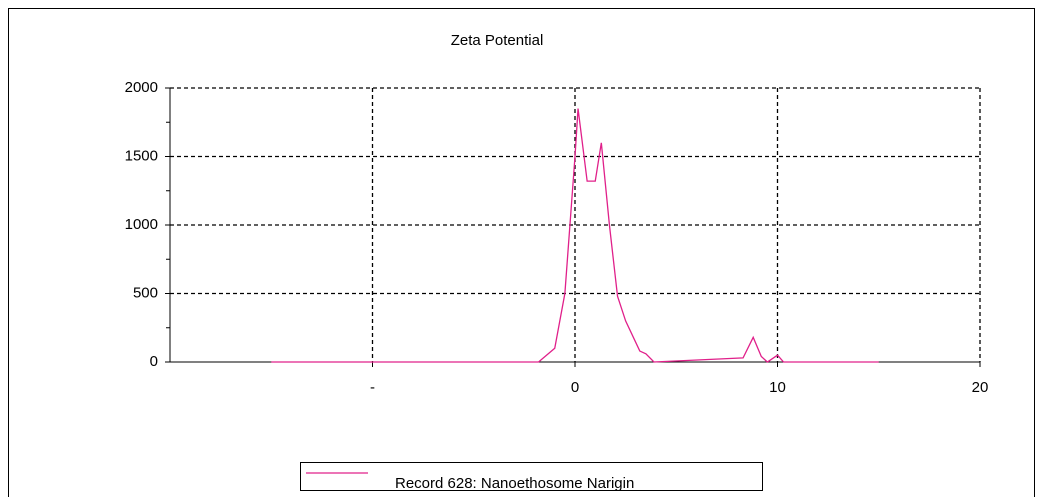 This screenshot has height=497, width=1043. What do you see at coordinates (154, 361) in the screenshot?
I see `y-tick-label: 0` at bounding box center [154, 361].